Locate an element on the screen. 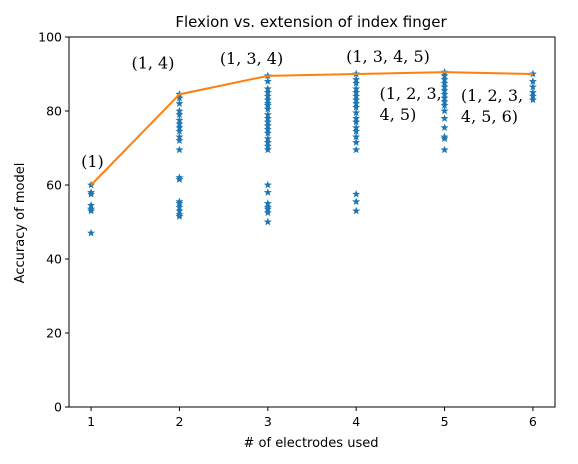  y-tick-label: 0 is located at coordinates (58, 407).